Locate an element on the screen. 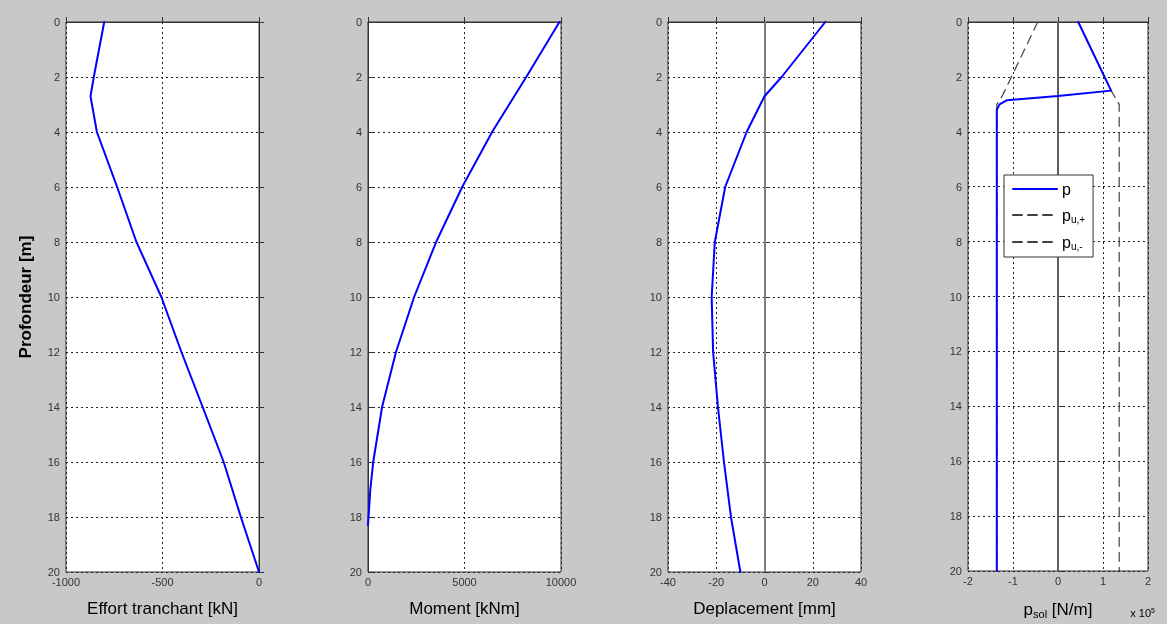 The width and height of the screenshot is (1167, 624). x-axis-title: Effort tranchant [kN] is located at coordinates (162, 608).